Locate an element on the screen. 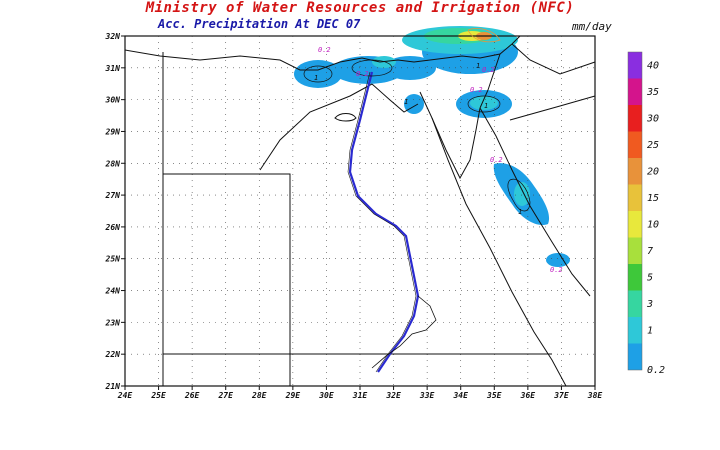  jordan-border is located at coordinates (553, 59).